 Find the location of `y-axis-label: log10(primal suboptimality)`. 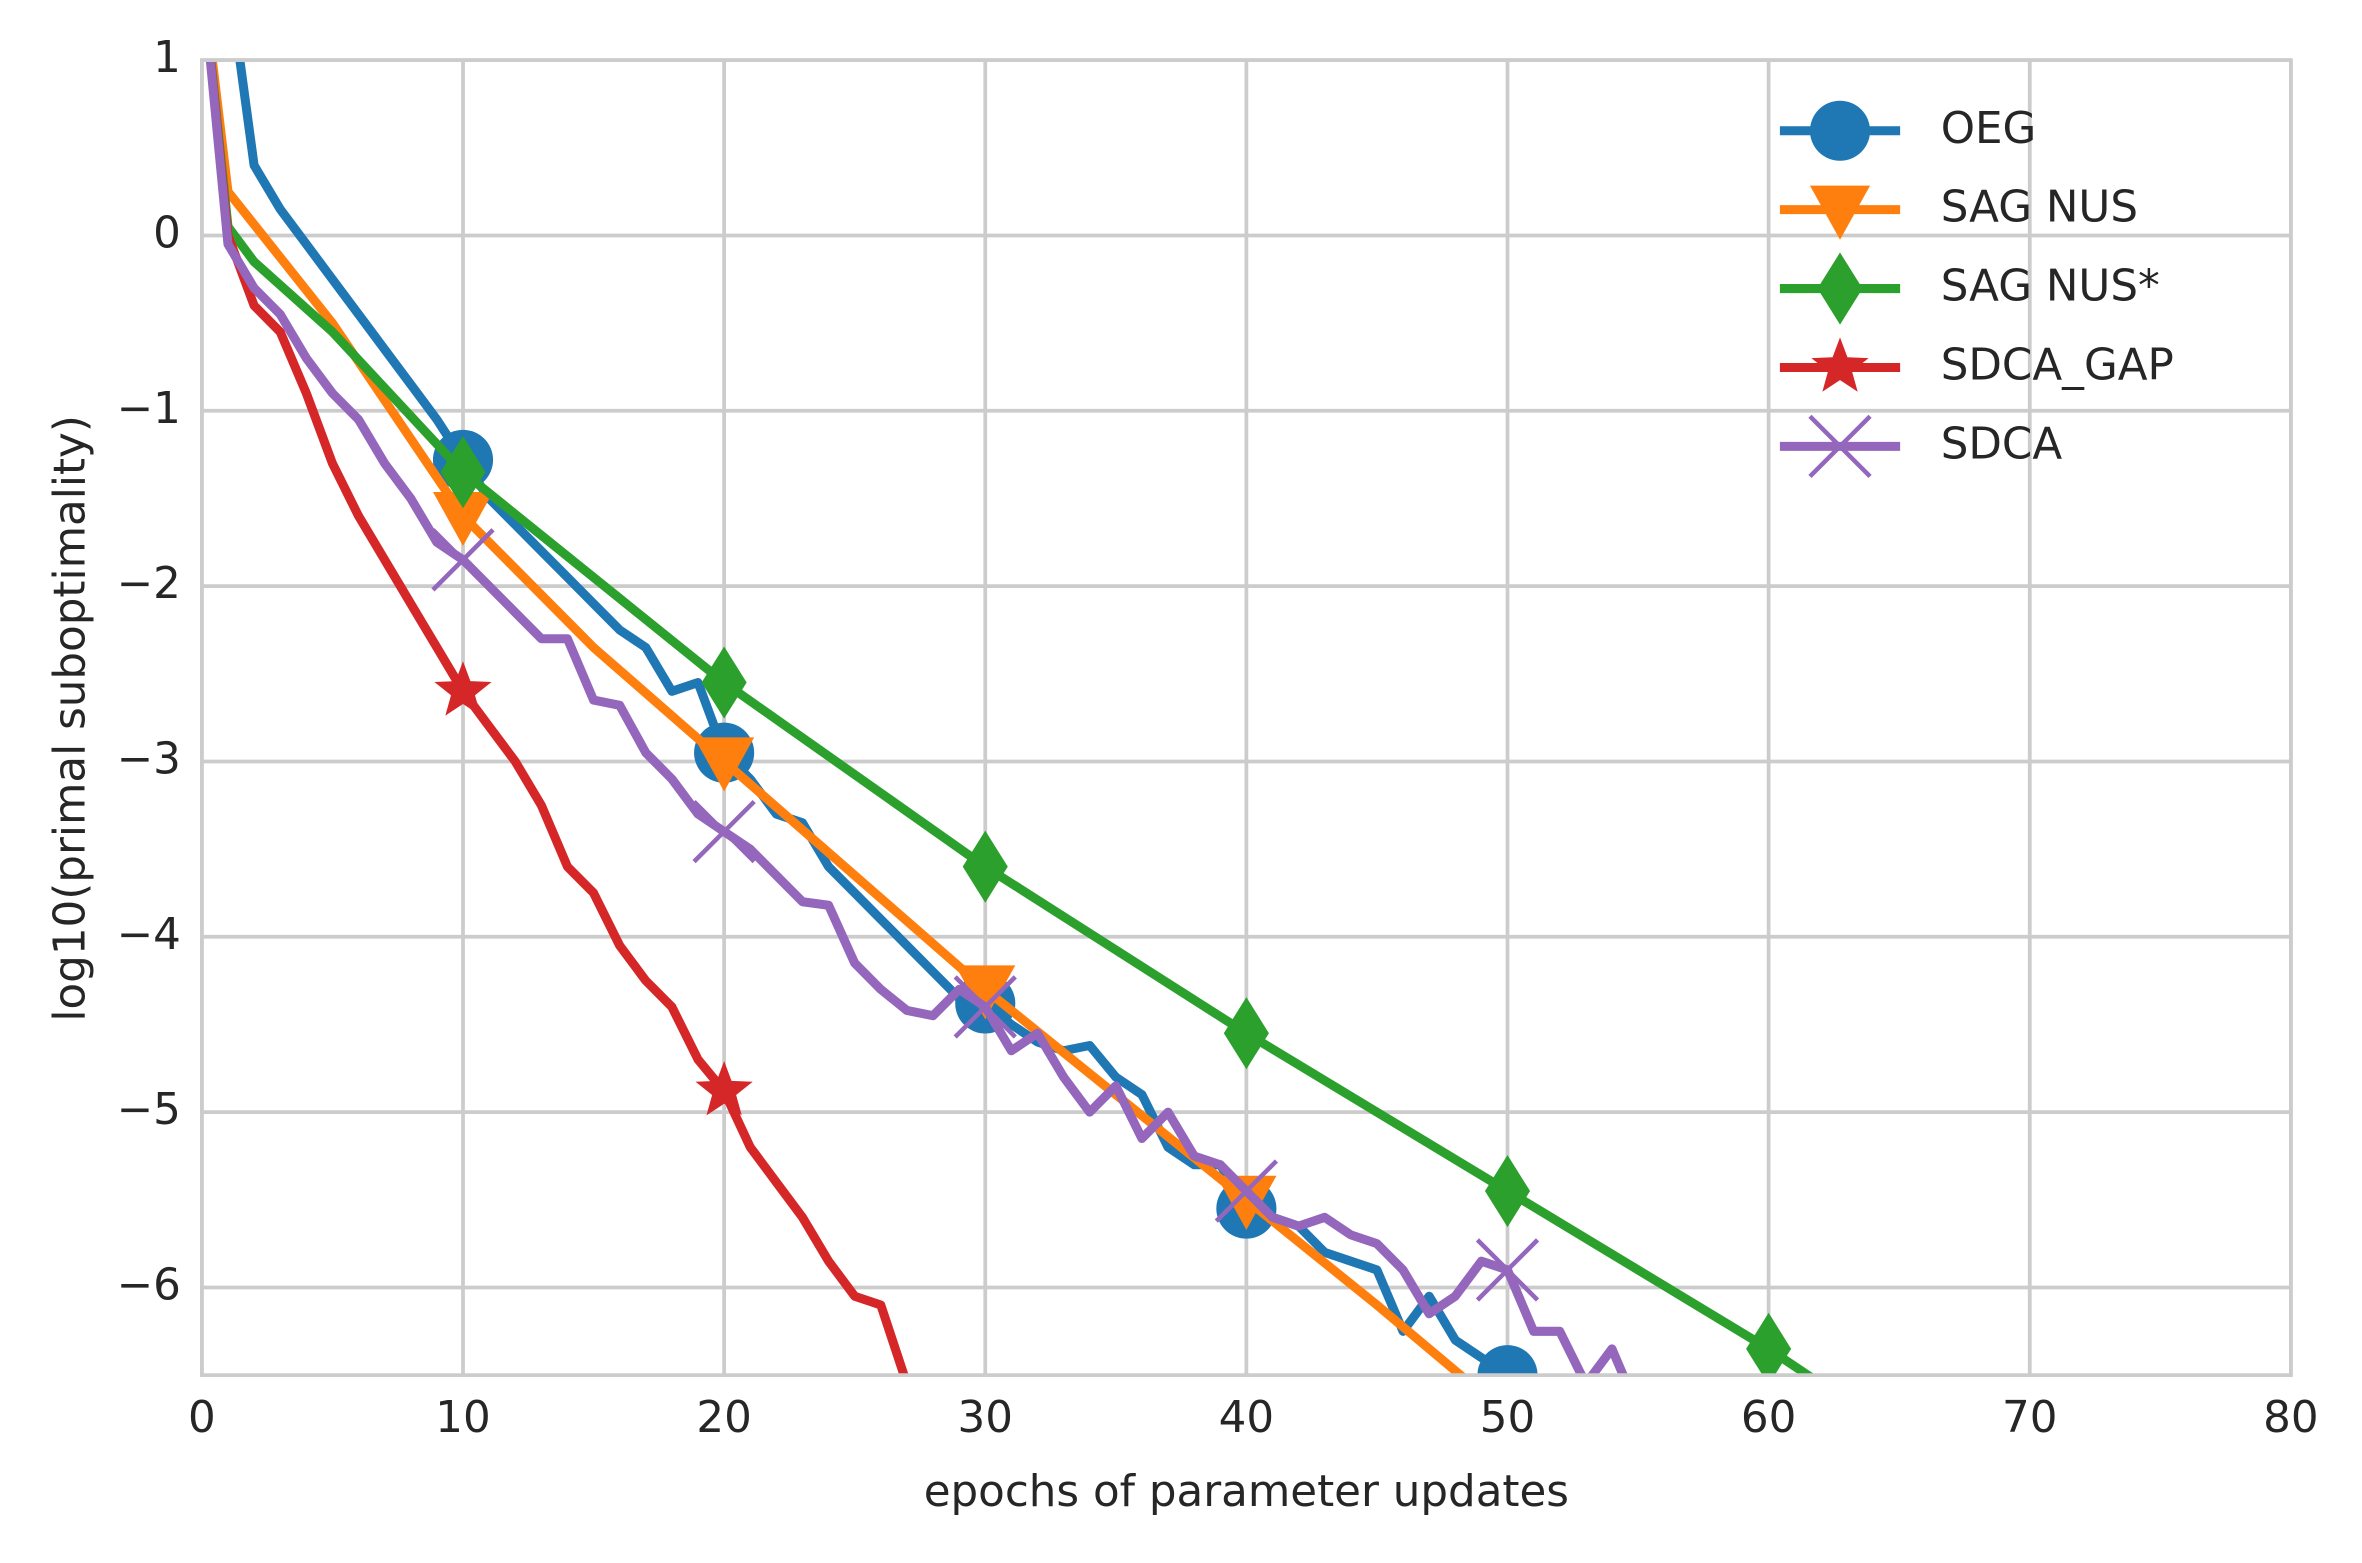

y-axis-label: log10(primal suboptimality) is located at coordinates (71, 718).